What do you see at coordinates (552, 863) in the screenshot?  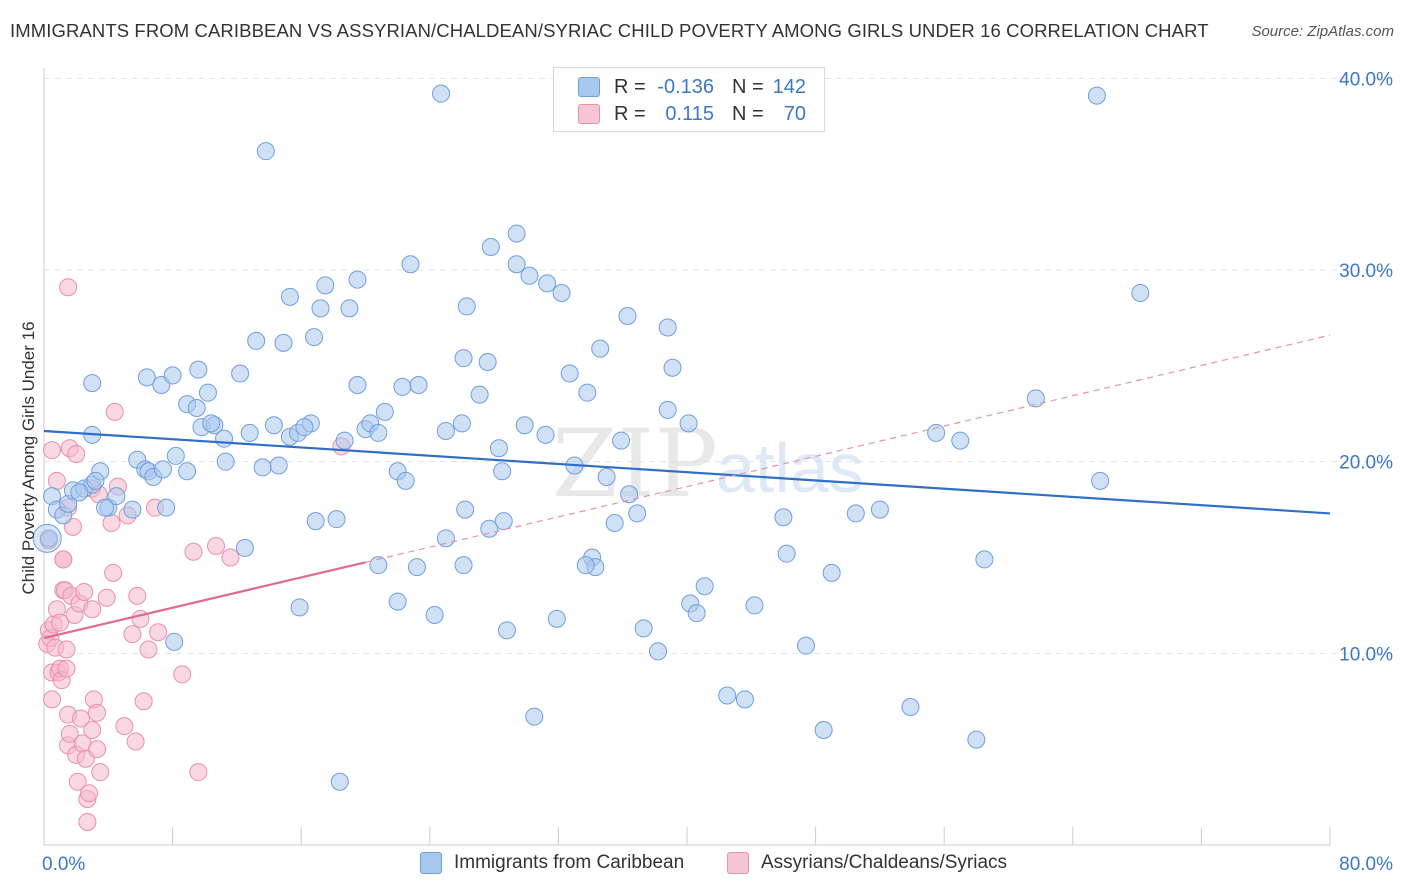 I see `bottom-legend-caribbean: Immigrants from Caribbean` at bounding box center [552, 863].